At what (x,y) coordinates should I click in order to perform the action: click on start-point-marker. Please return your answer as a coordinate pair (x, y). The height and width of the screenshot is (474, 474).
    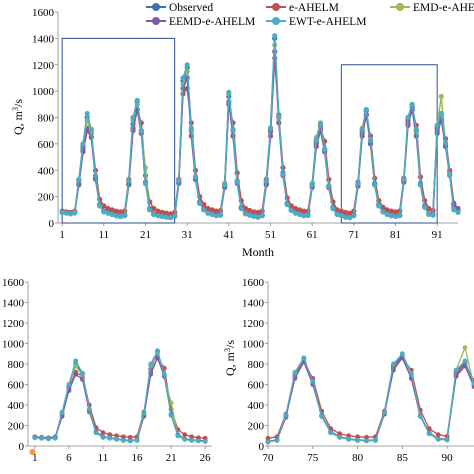
    Looking at the image, I should click on (32, 452).